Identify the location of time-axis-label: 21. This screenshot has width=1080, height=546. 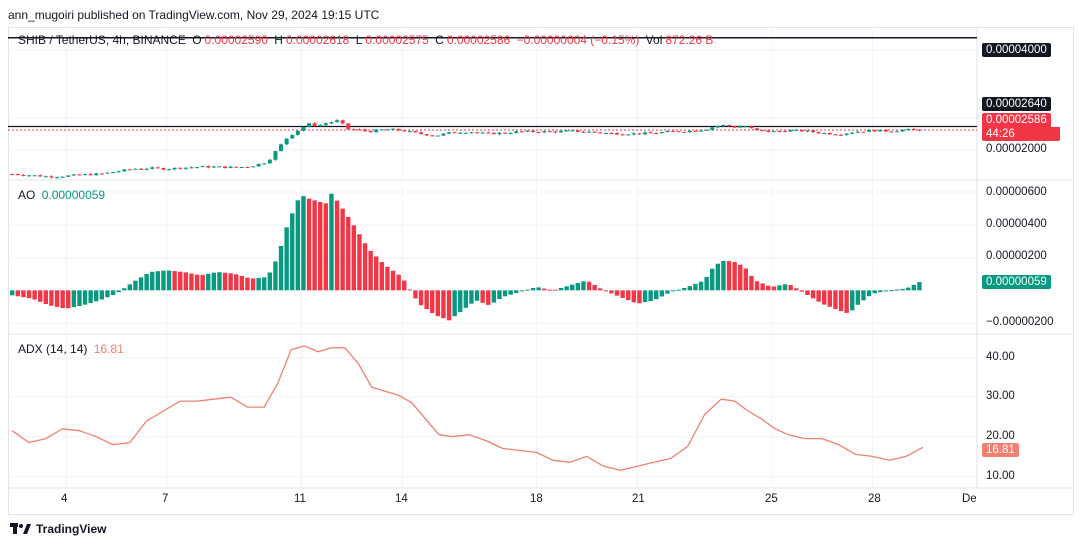
(638, 499).